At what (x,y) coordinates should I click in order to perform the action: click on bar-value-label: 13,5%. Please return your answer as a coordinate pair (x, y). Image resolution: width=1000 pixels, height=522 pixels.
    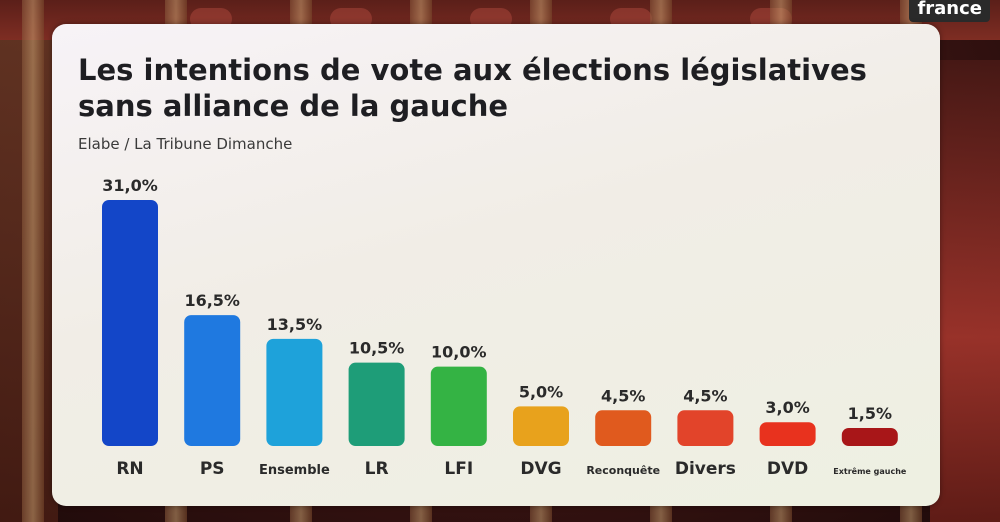
    Looking at the image, I should click on (295, 324).